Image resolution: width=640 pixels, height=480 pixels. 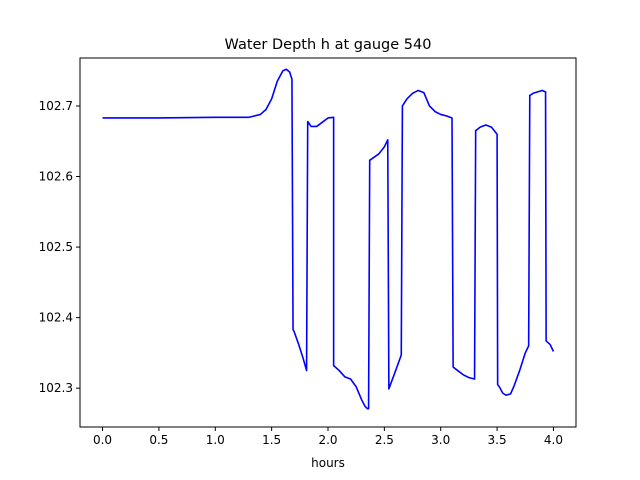 I want to click on x-tick-label: 2.5, so click(x=384, y=440).